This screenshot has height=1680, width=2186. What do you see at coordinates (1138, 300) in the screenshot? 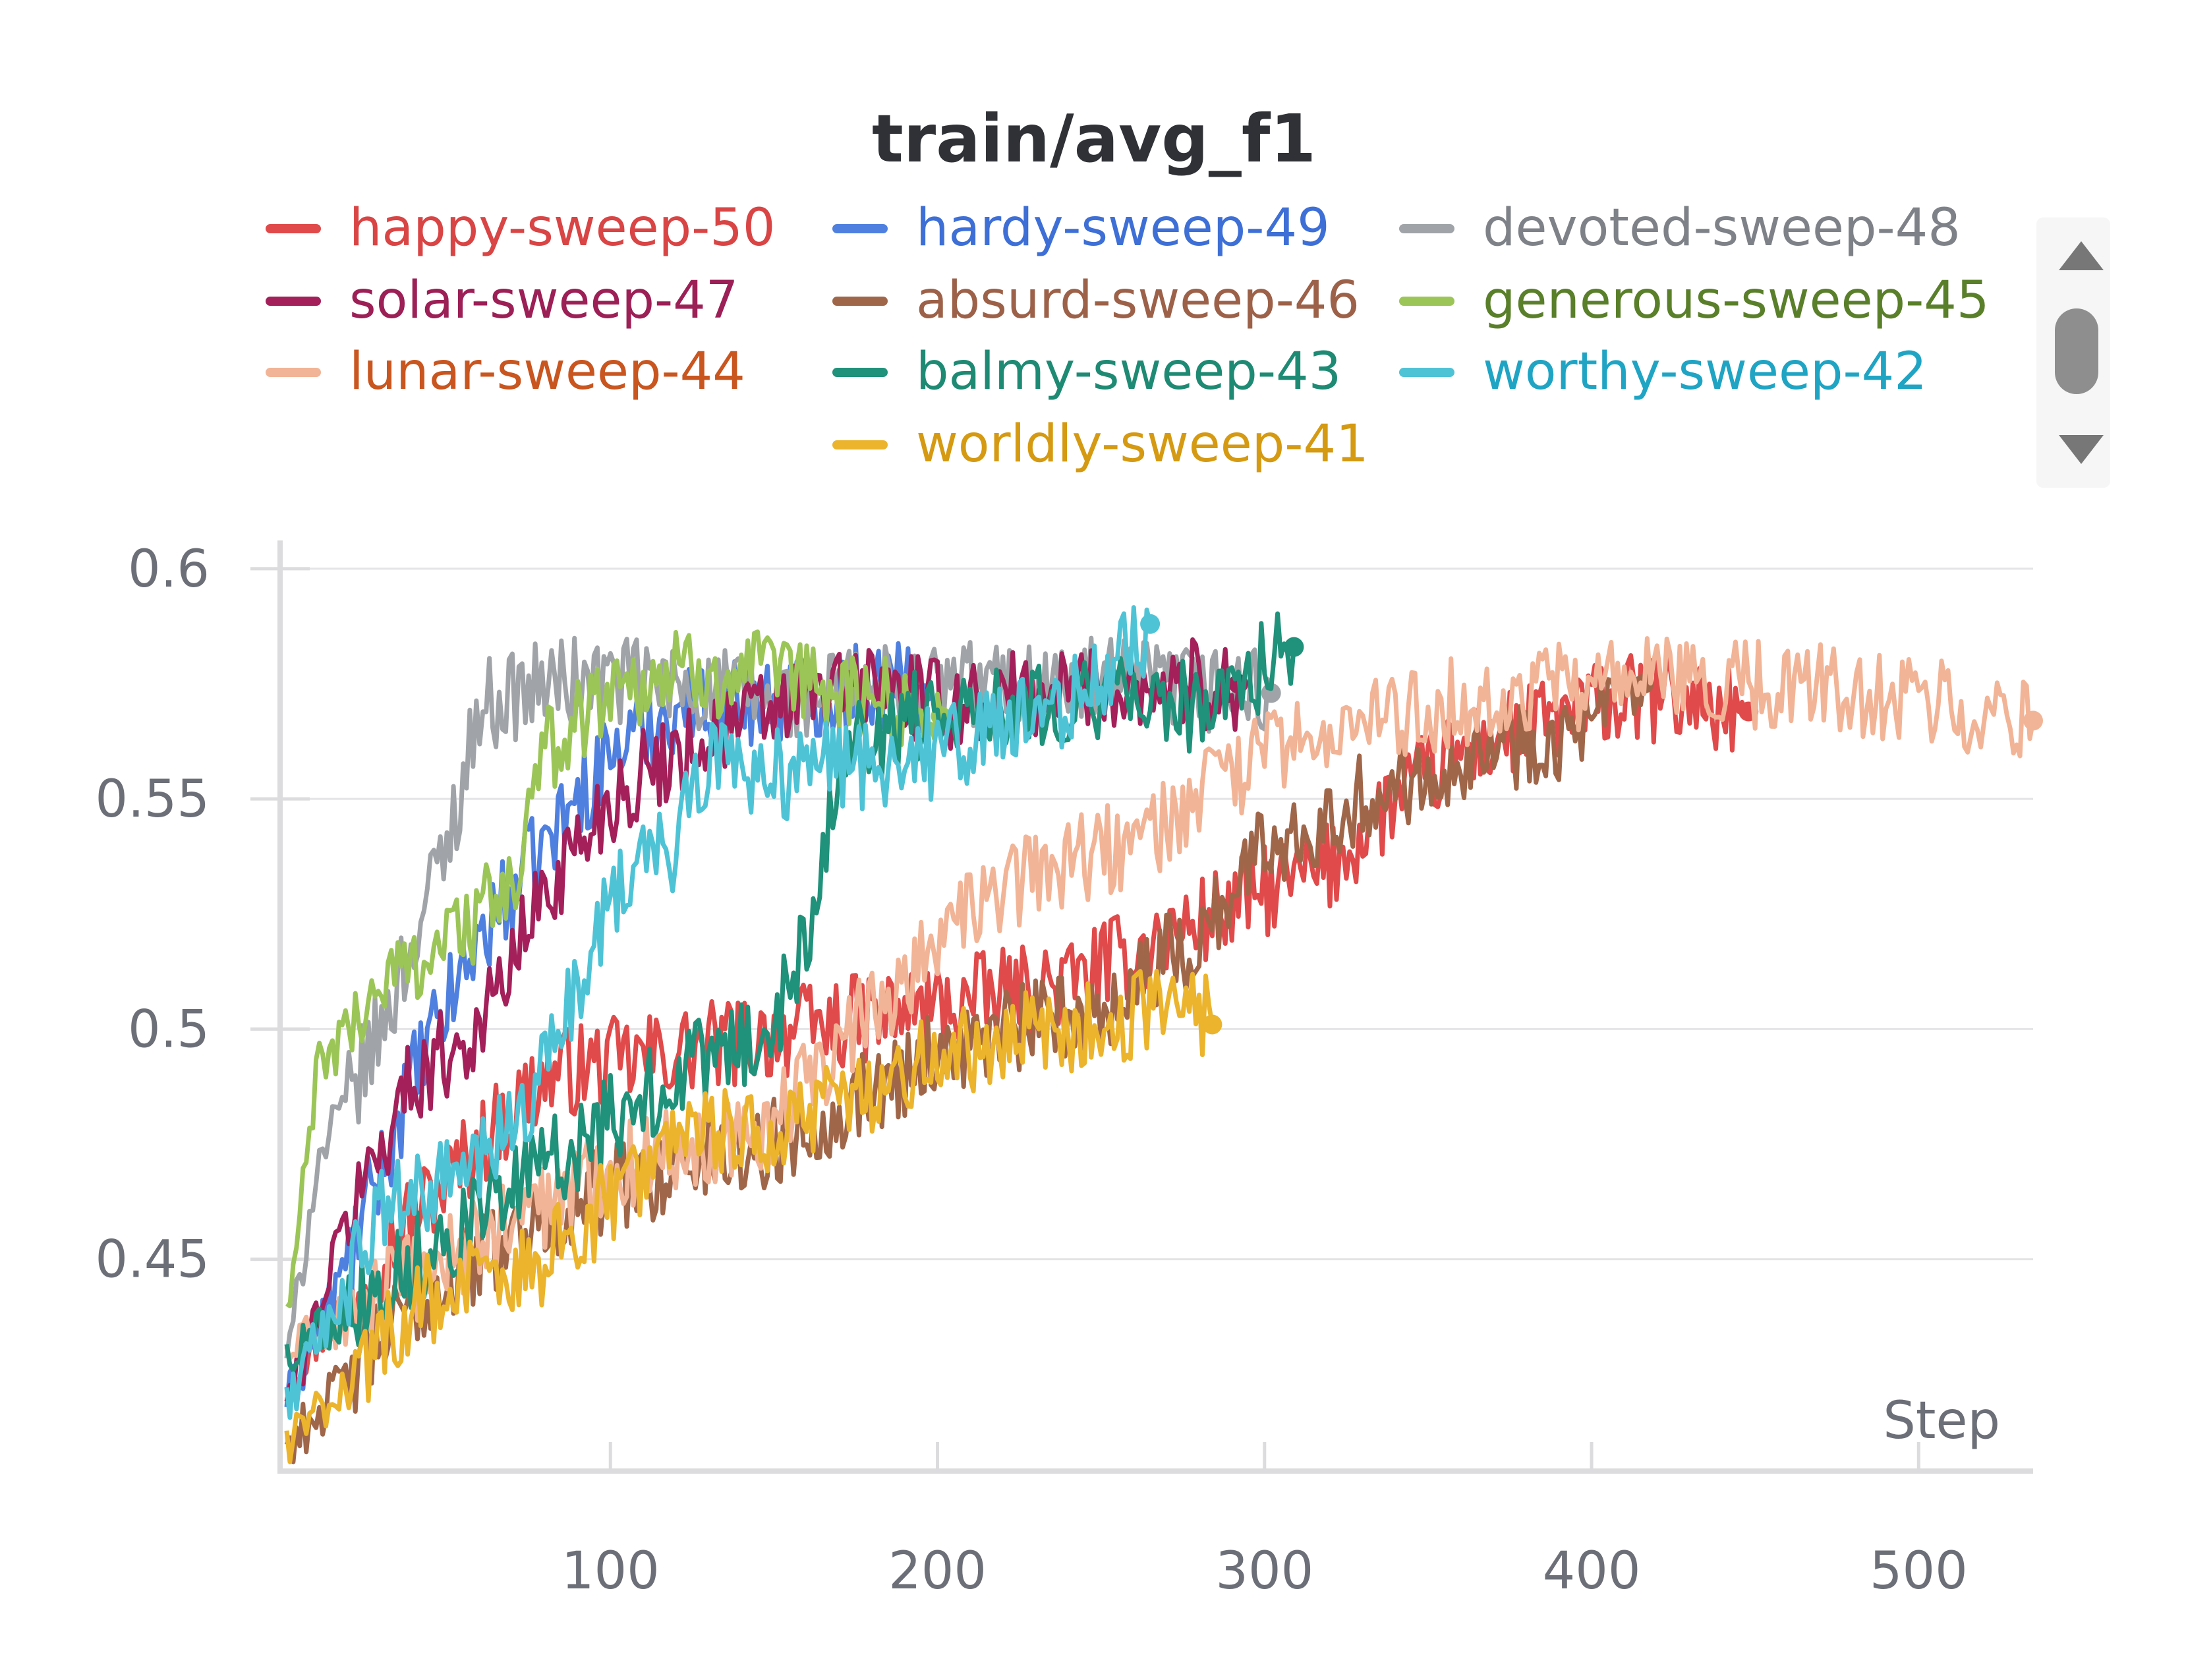
I see `legend-label: absurd-sweep-46` at bounding box center [1138, 300].